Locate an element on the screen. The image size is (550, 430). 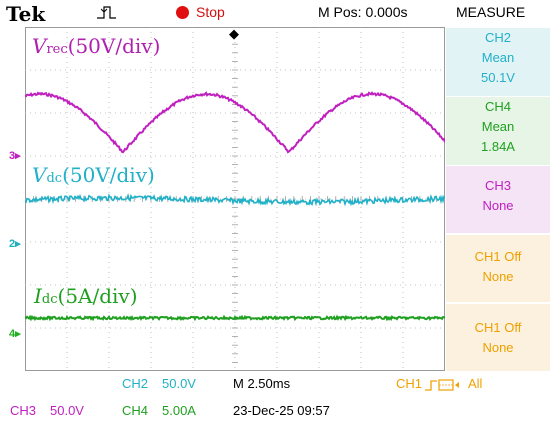
status-bar: Tek Stop M Pos: 0.000s MEASURE is located at coordinates (275, 13).